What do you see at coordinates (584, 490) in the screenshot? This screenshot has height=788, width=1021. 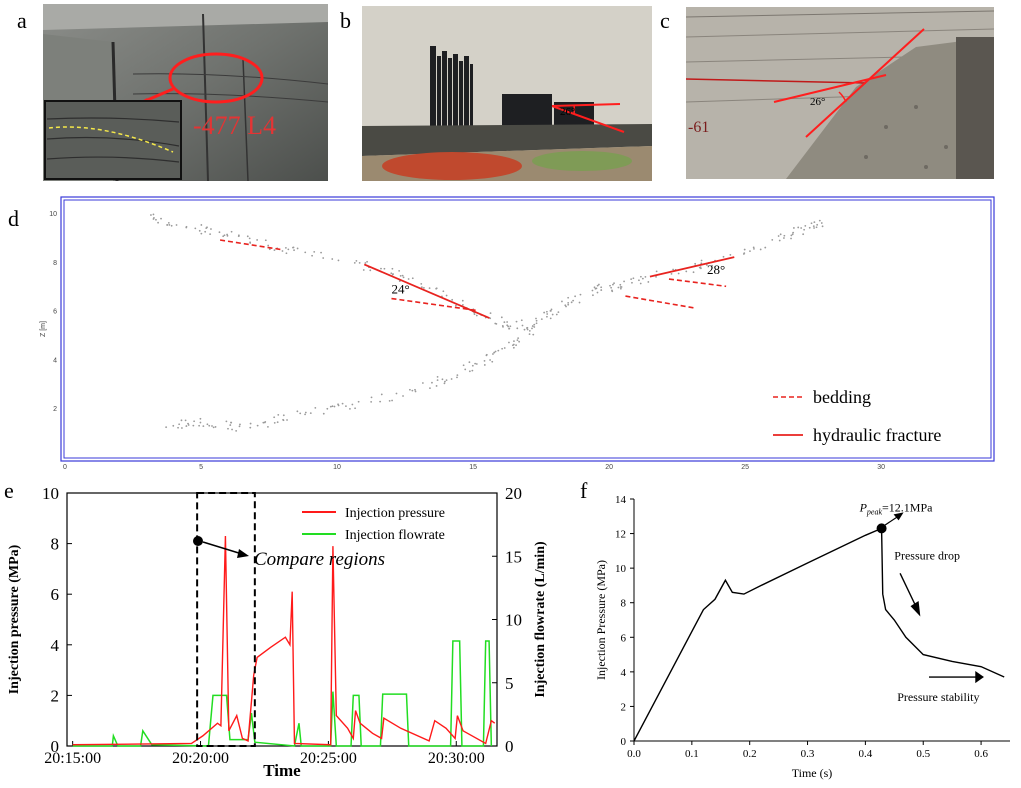 I see `panel-f-label: f` at bounding box center [584, 490].